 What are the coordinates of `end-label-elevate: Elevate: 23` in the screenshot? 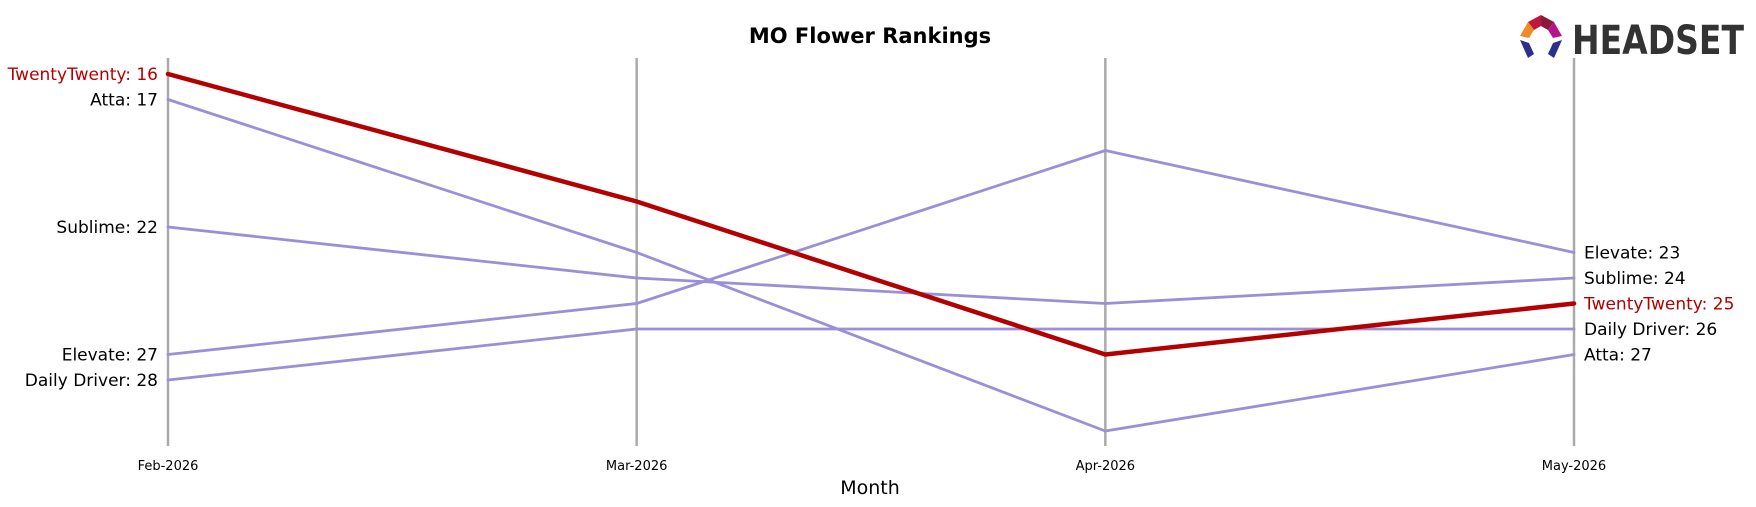 It's located at (1632, 254).